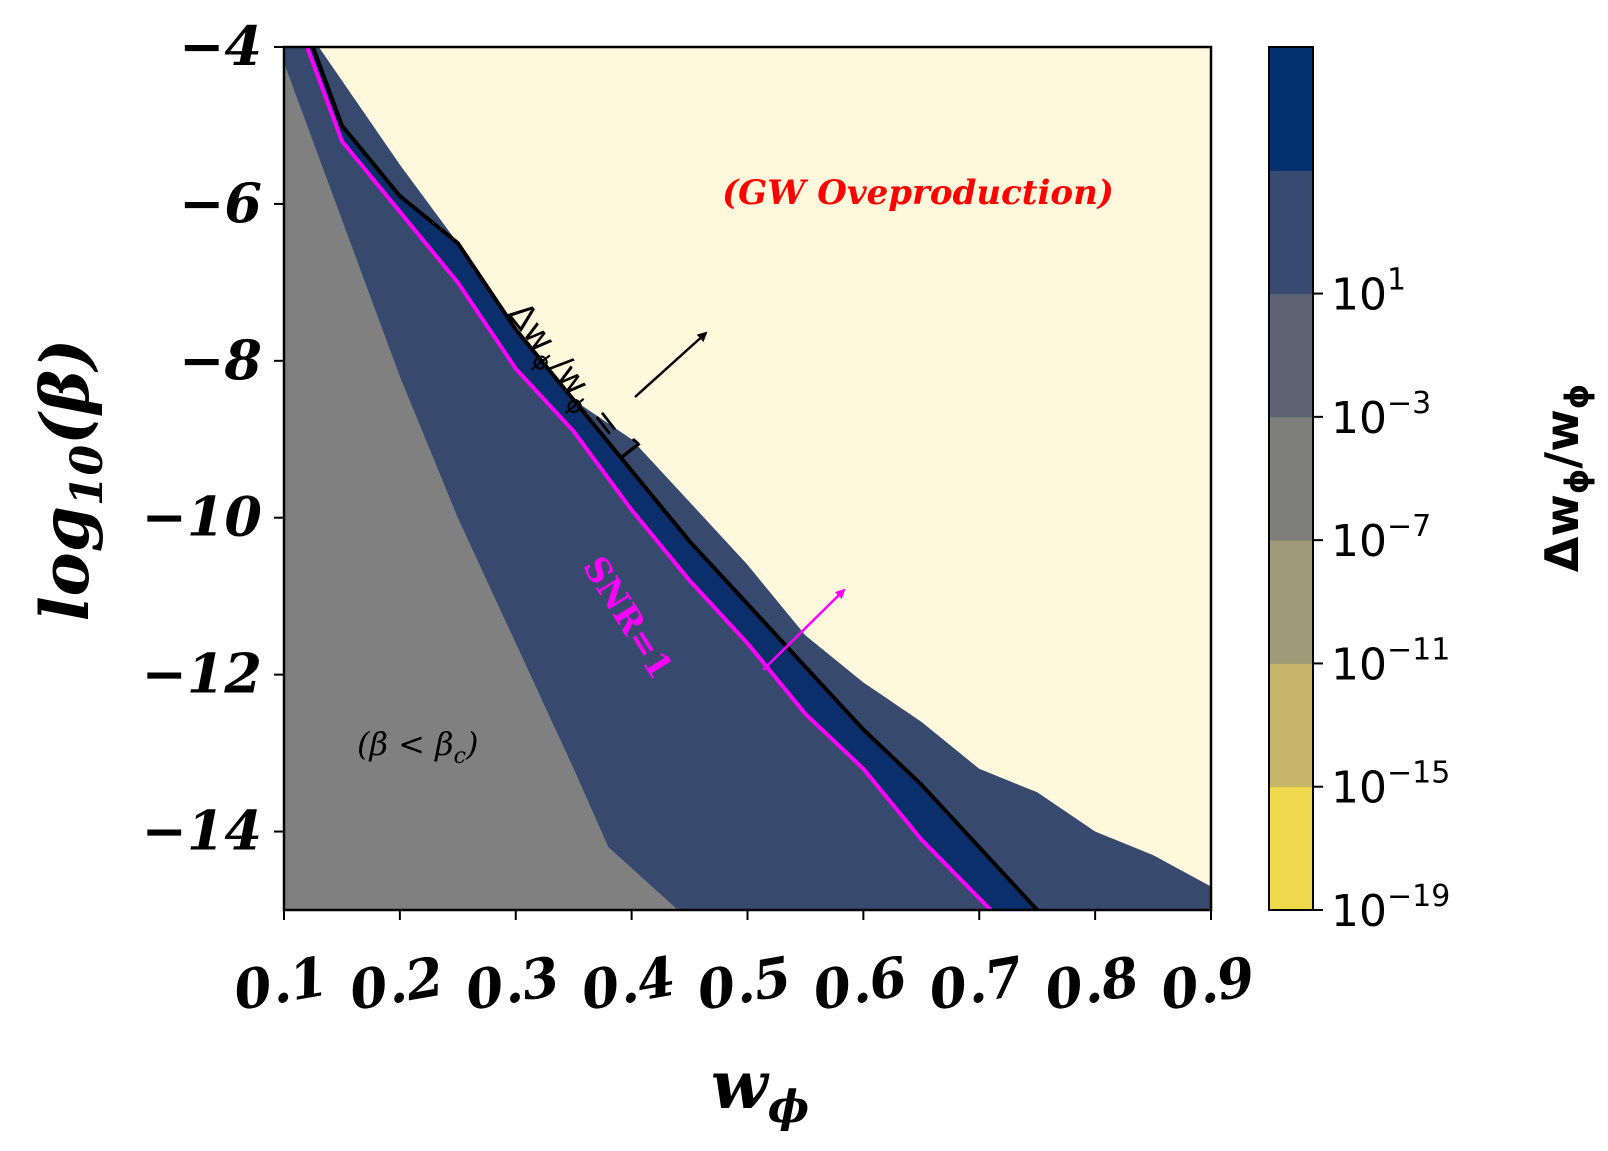 This screenshot has height=1151, width=1608. Describe the element at coordinates (1368, 292) in the screenshot. I see `colorbar-tick-label: 10¹` at that location.